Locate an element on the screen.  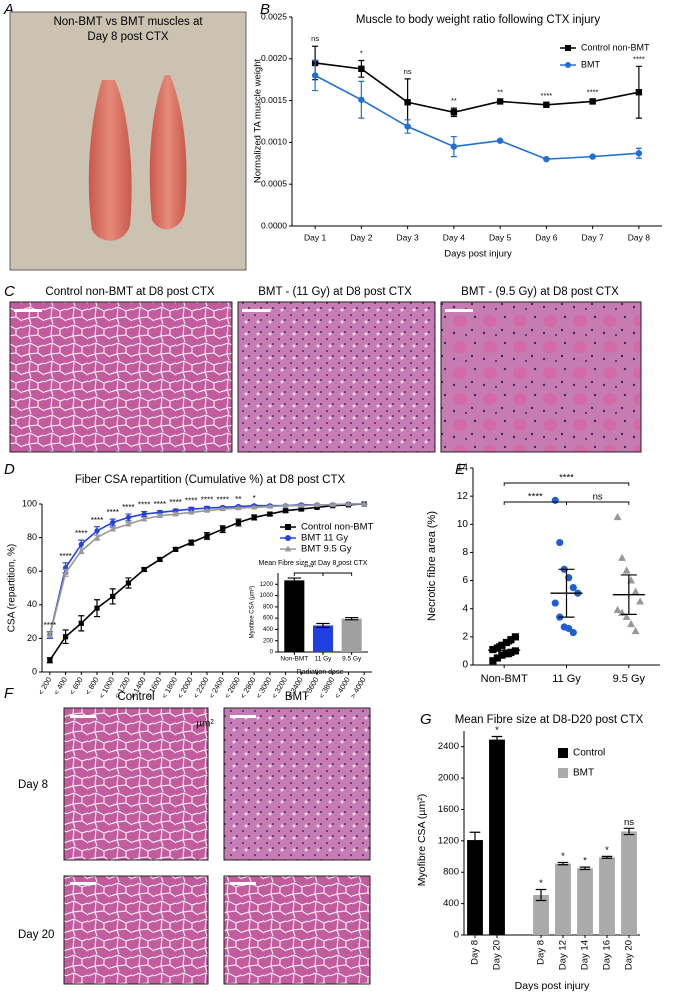
y-tick-label: 400 is located at coordinates (451, 903).